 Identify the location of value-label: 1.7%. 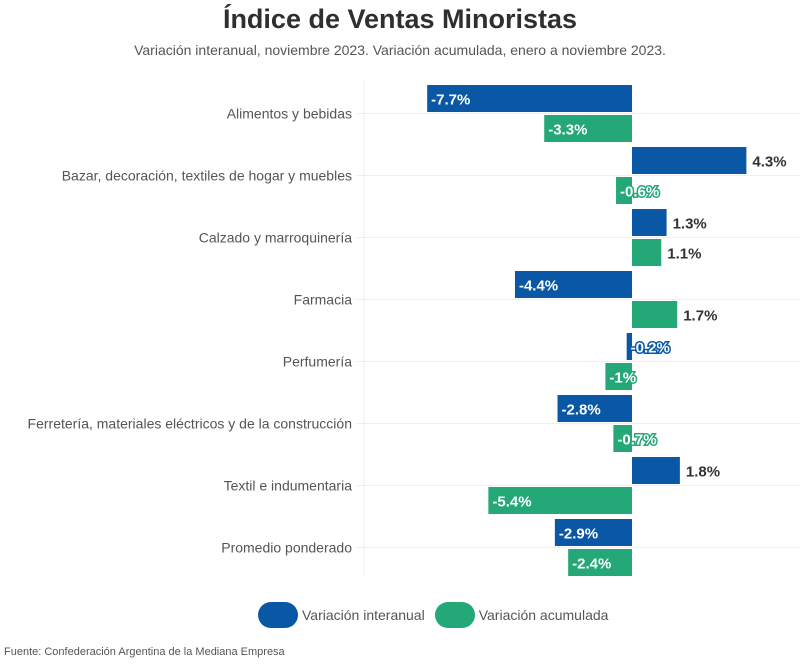
(700, 316).